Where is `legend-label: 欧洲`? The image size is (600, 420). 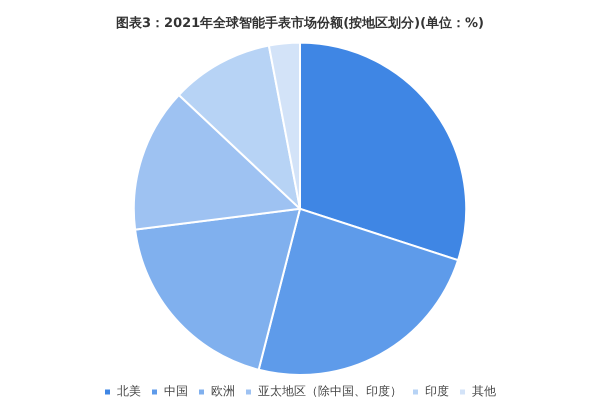 legend-label: 欧洲 is located at coordinates (223, 391).